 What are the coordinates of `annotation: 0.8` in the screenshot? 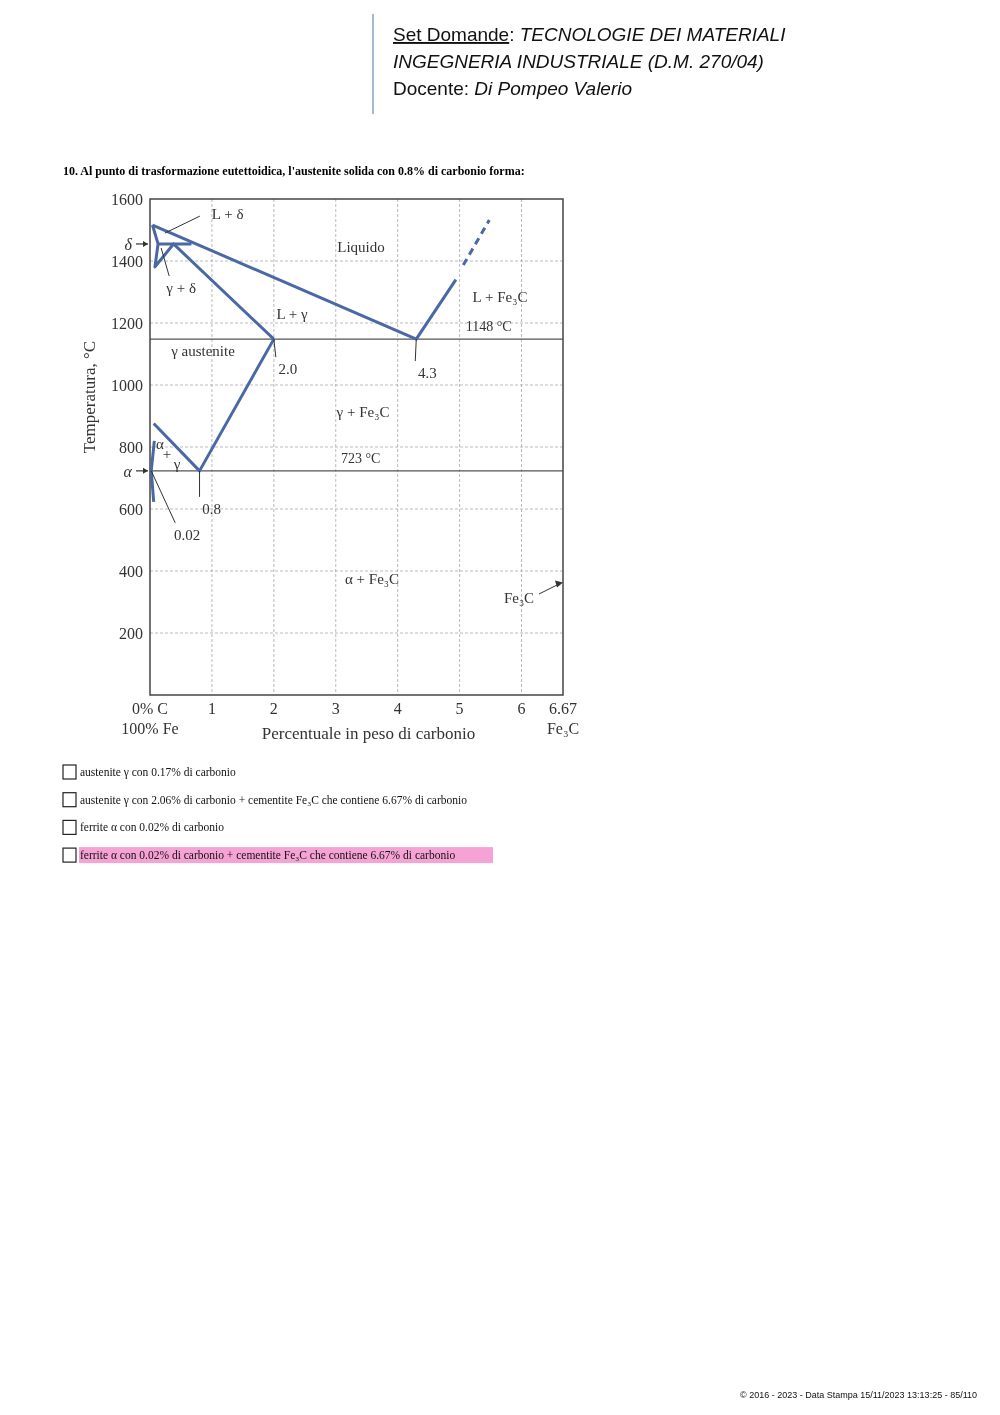 It's located at (211, 508).